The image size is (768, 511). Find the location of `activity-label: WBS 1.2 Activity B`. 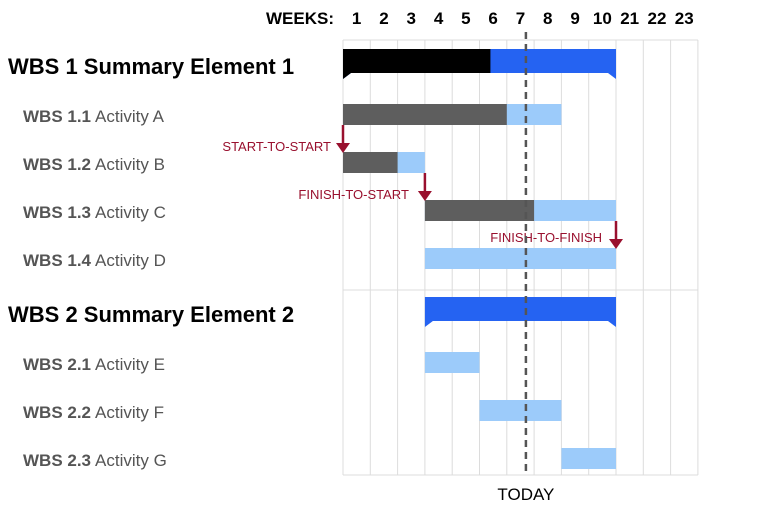

activity-label: WBS 1.2 Activity B is located at coordinates (94, 164).